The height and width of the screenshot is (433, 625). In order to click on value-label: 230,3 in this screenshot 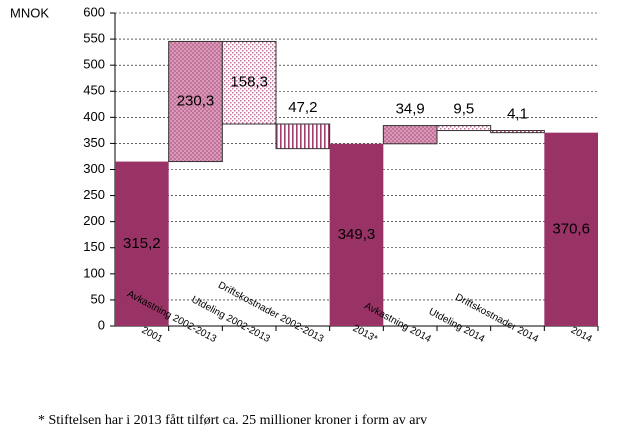, I will do `click(196, 100)`.